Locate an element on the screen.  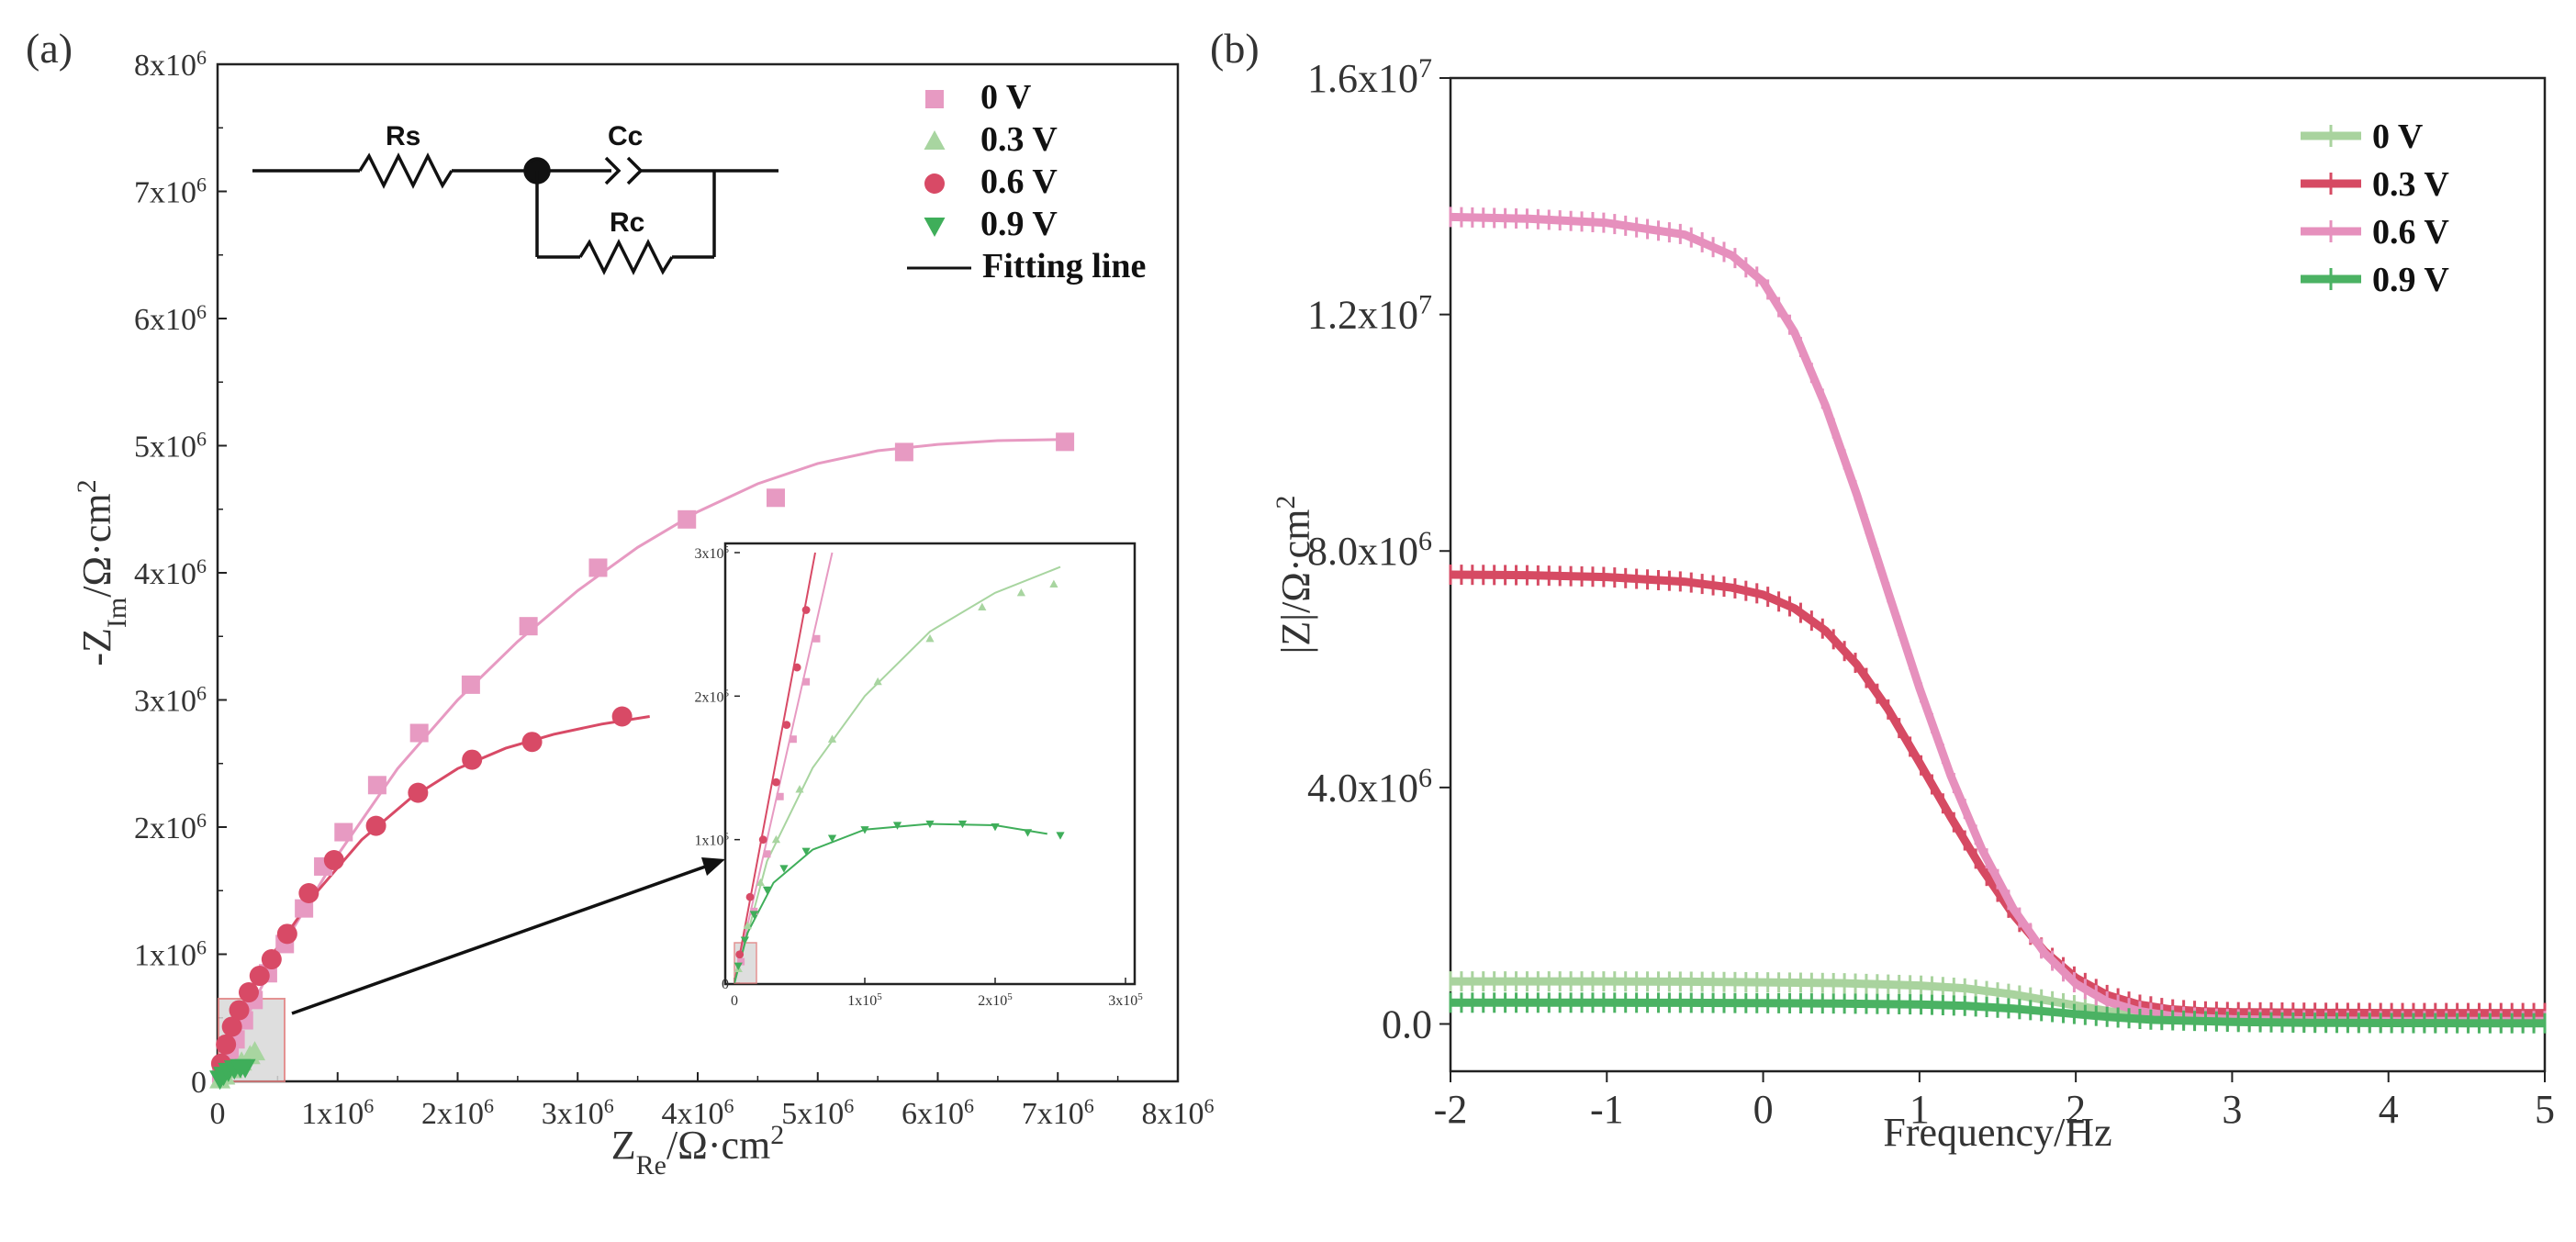
circuit-label-rs: Rs is located at coordinates (403, 136).